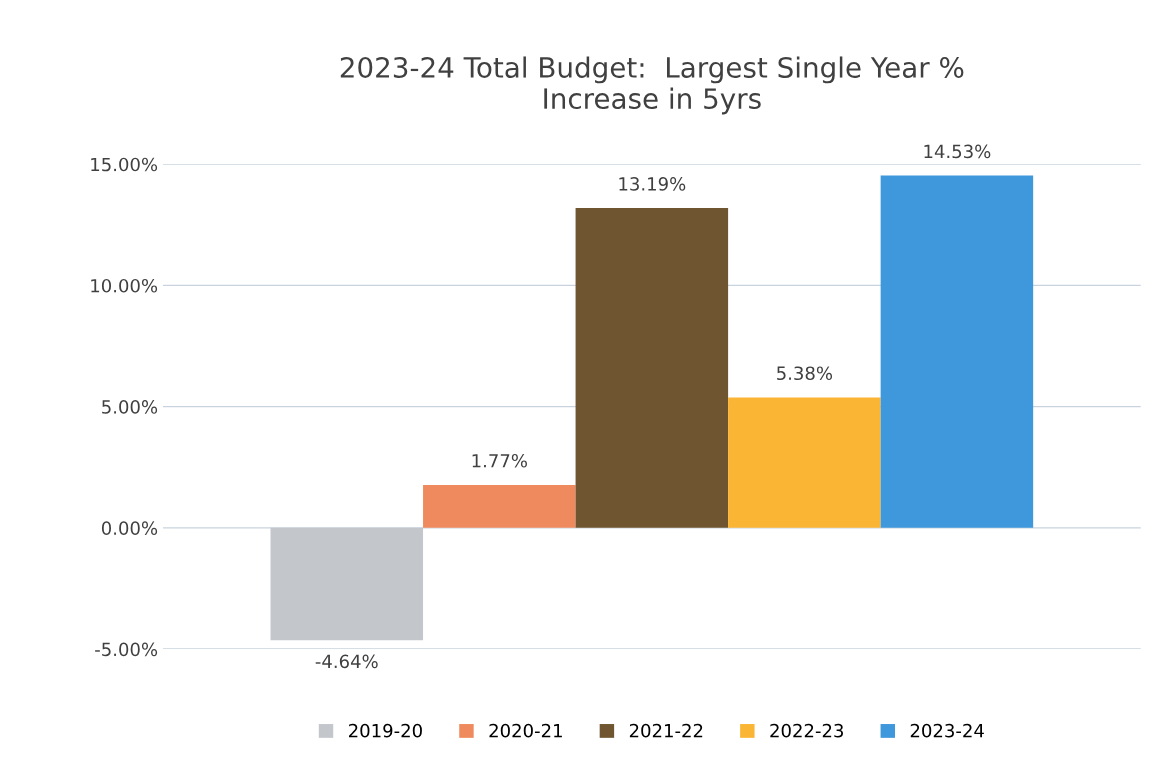  What do you see at coordinates (124, 164) in the screenshot?
I see `y-tick-label: 15.00%` at bounding box center [124, 164].